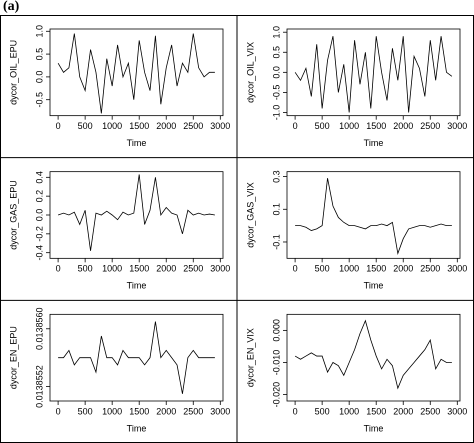 The width and height of the screenshot is (474, 443). I want to click on y-axis-label: dycor_GAS_VIX, so click(250, 215).